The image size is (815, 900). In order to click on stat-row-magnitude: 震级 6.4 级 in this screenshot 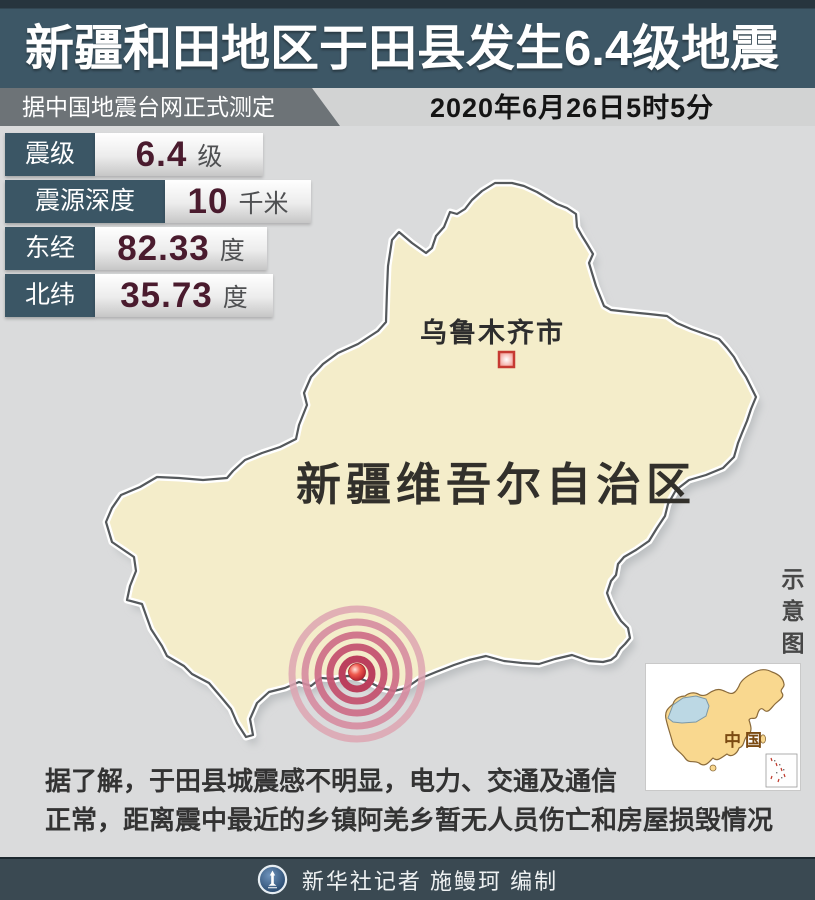, I will do `click(134, 154)`.